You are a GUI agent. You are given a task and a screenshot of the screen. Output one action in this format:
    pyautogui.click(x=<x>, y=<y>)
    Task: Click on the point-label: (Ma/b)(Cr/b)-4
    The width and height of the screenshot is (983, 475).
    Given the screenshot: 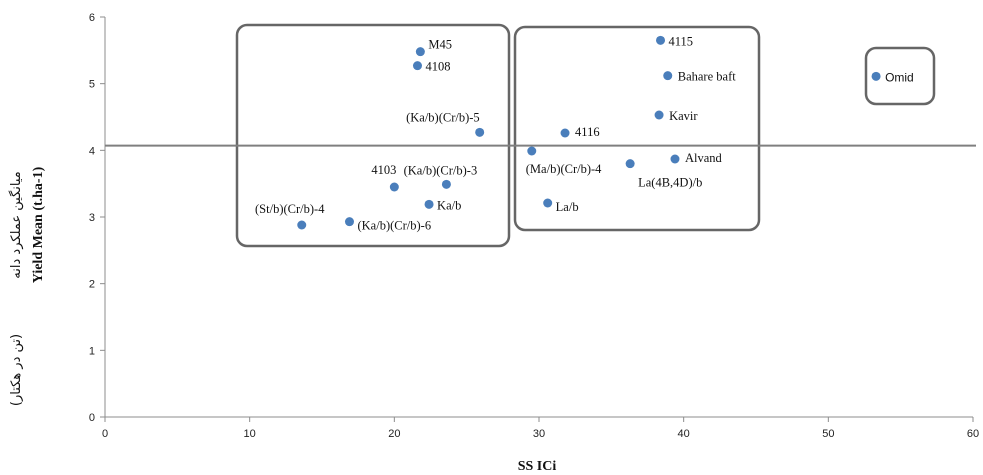 What is the action you would take?
    pyautogui.click(x=564, y=169)
    